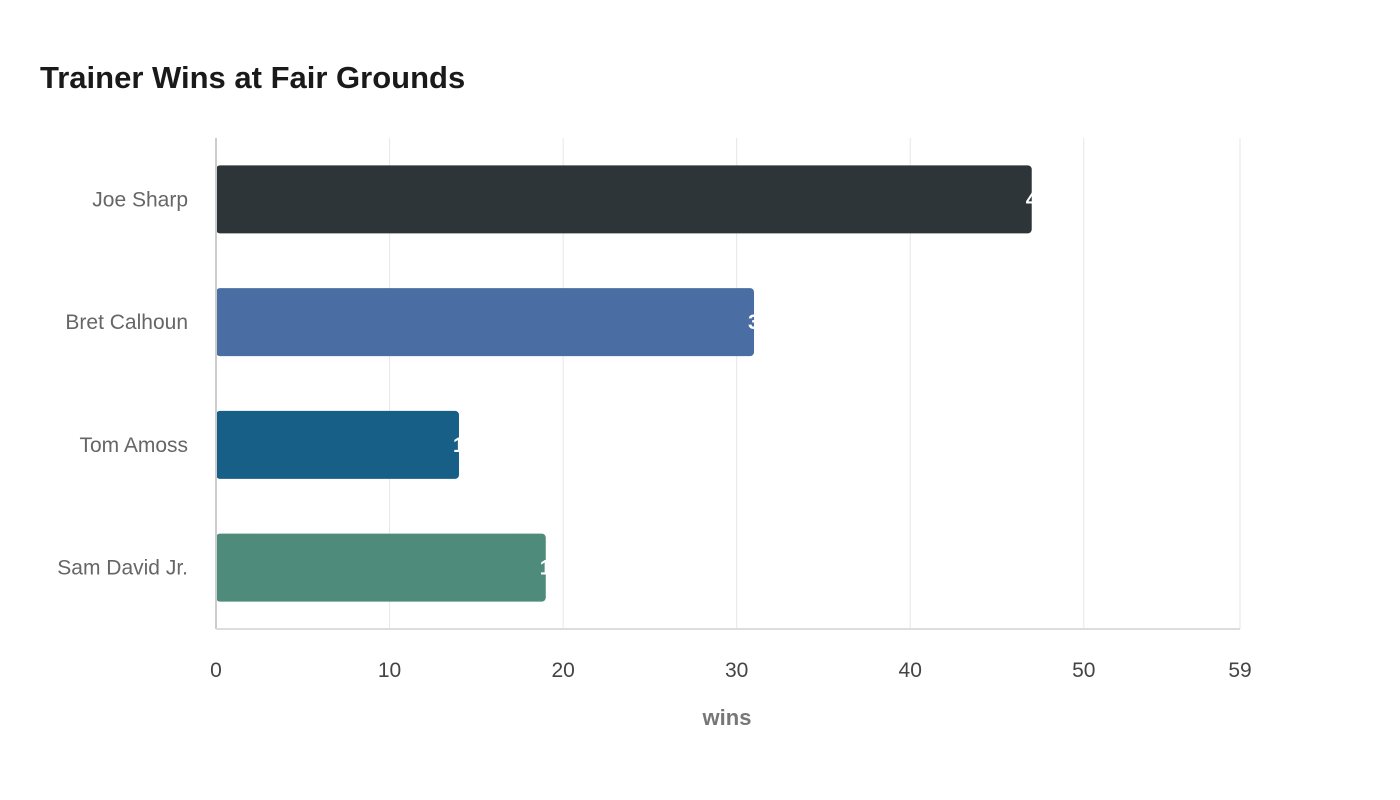 Image resolution: width=1400 pixels, height=800 pixels. What do you see at coordinates (551, 568) in the screenshot?
I see `data-label: 19` at bounding box center [551, 568].